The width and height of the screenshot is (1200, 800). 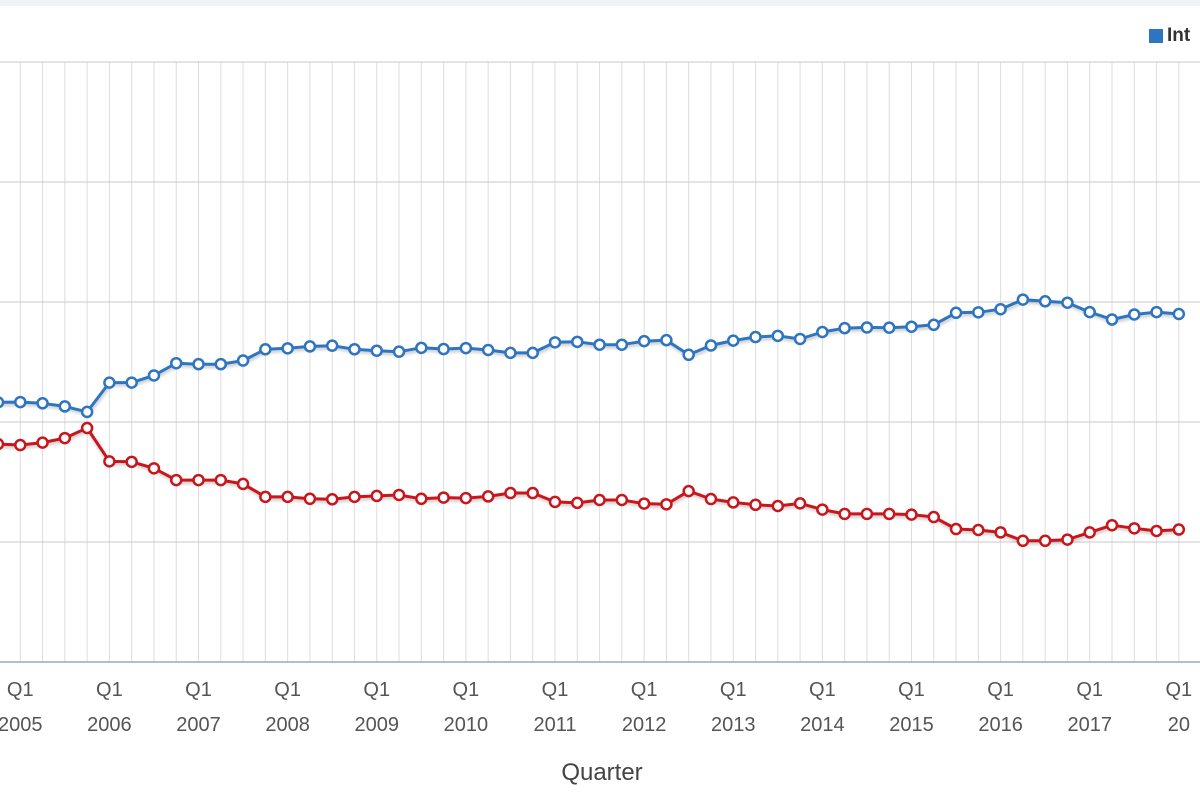 I want to click on legend: Int, so click(x=1169, y=36).